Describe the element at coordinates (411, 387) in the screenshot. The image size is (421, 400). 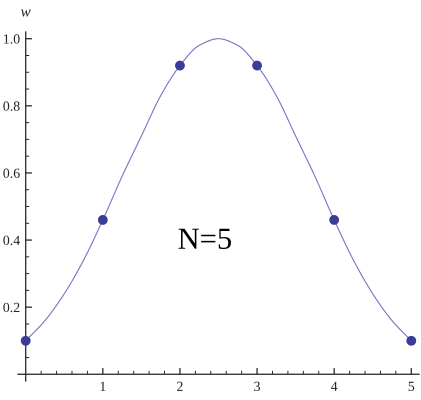
I see `x-tick-label: 5` at that location.